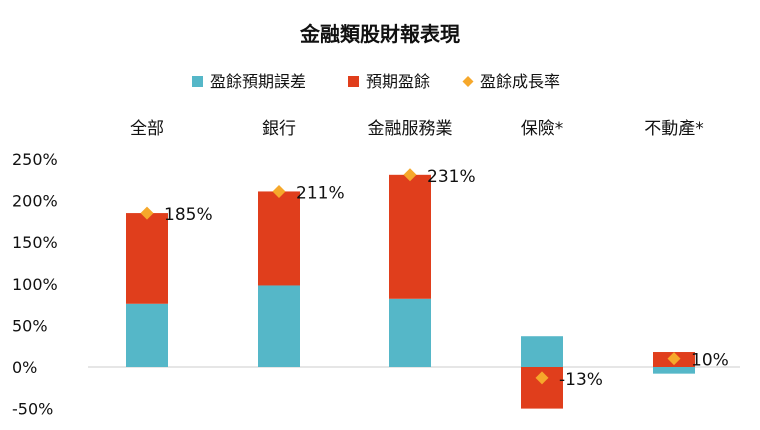 The image size is (760, 430). I want to click on y-tick-label: 50%, so click(30, 325).